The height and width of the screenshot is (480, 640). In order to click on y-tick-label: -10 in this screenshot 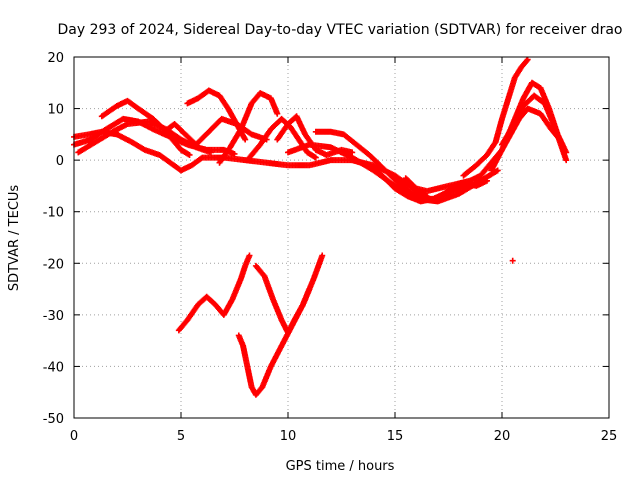, I will do `click(53, 213)`.